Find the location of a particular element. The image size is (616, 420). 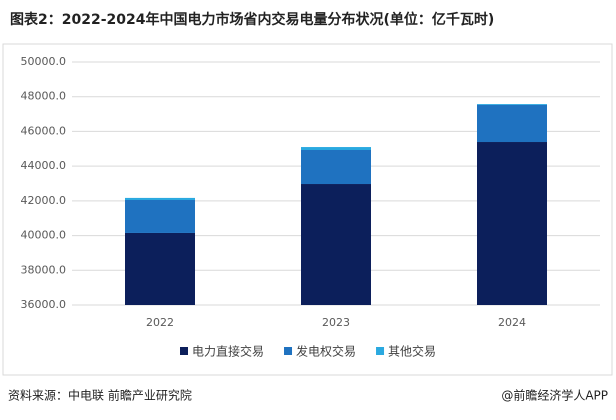

legend-label: 其他交易 is located at coordinates (412, 351).